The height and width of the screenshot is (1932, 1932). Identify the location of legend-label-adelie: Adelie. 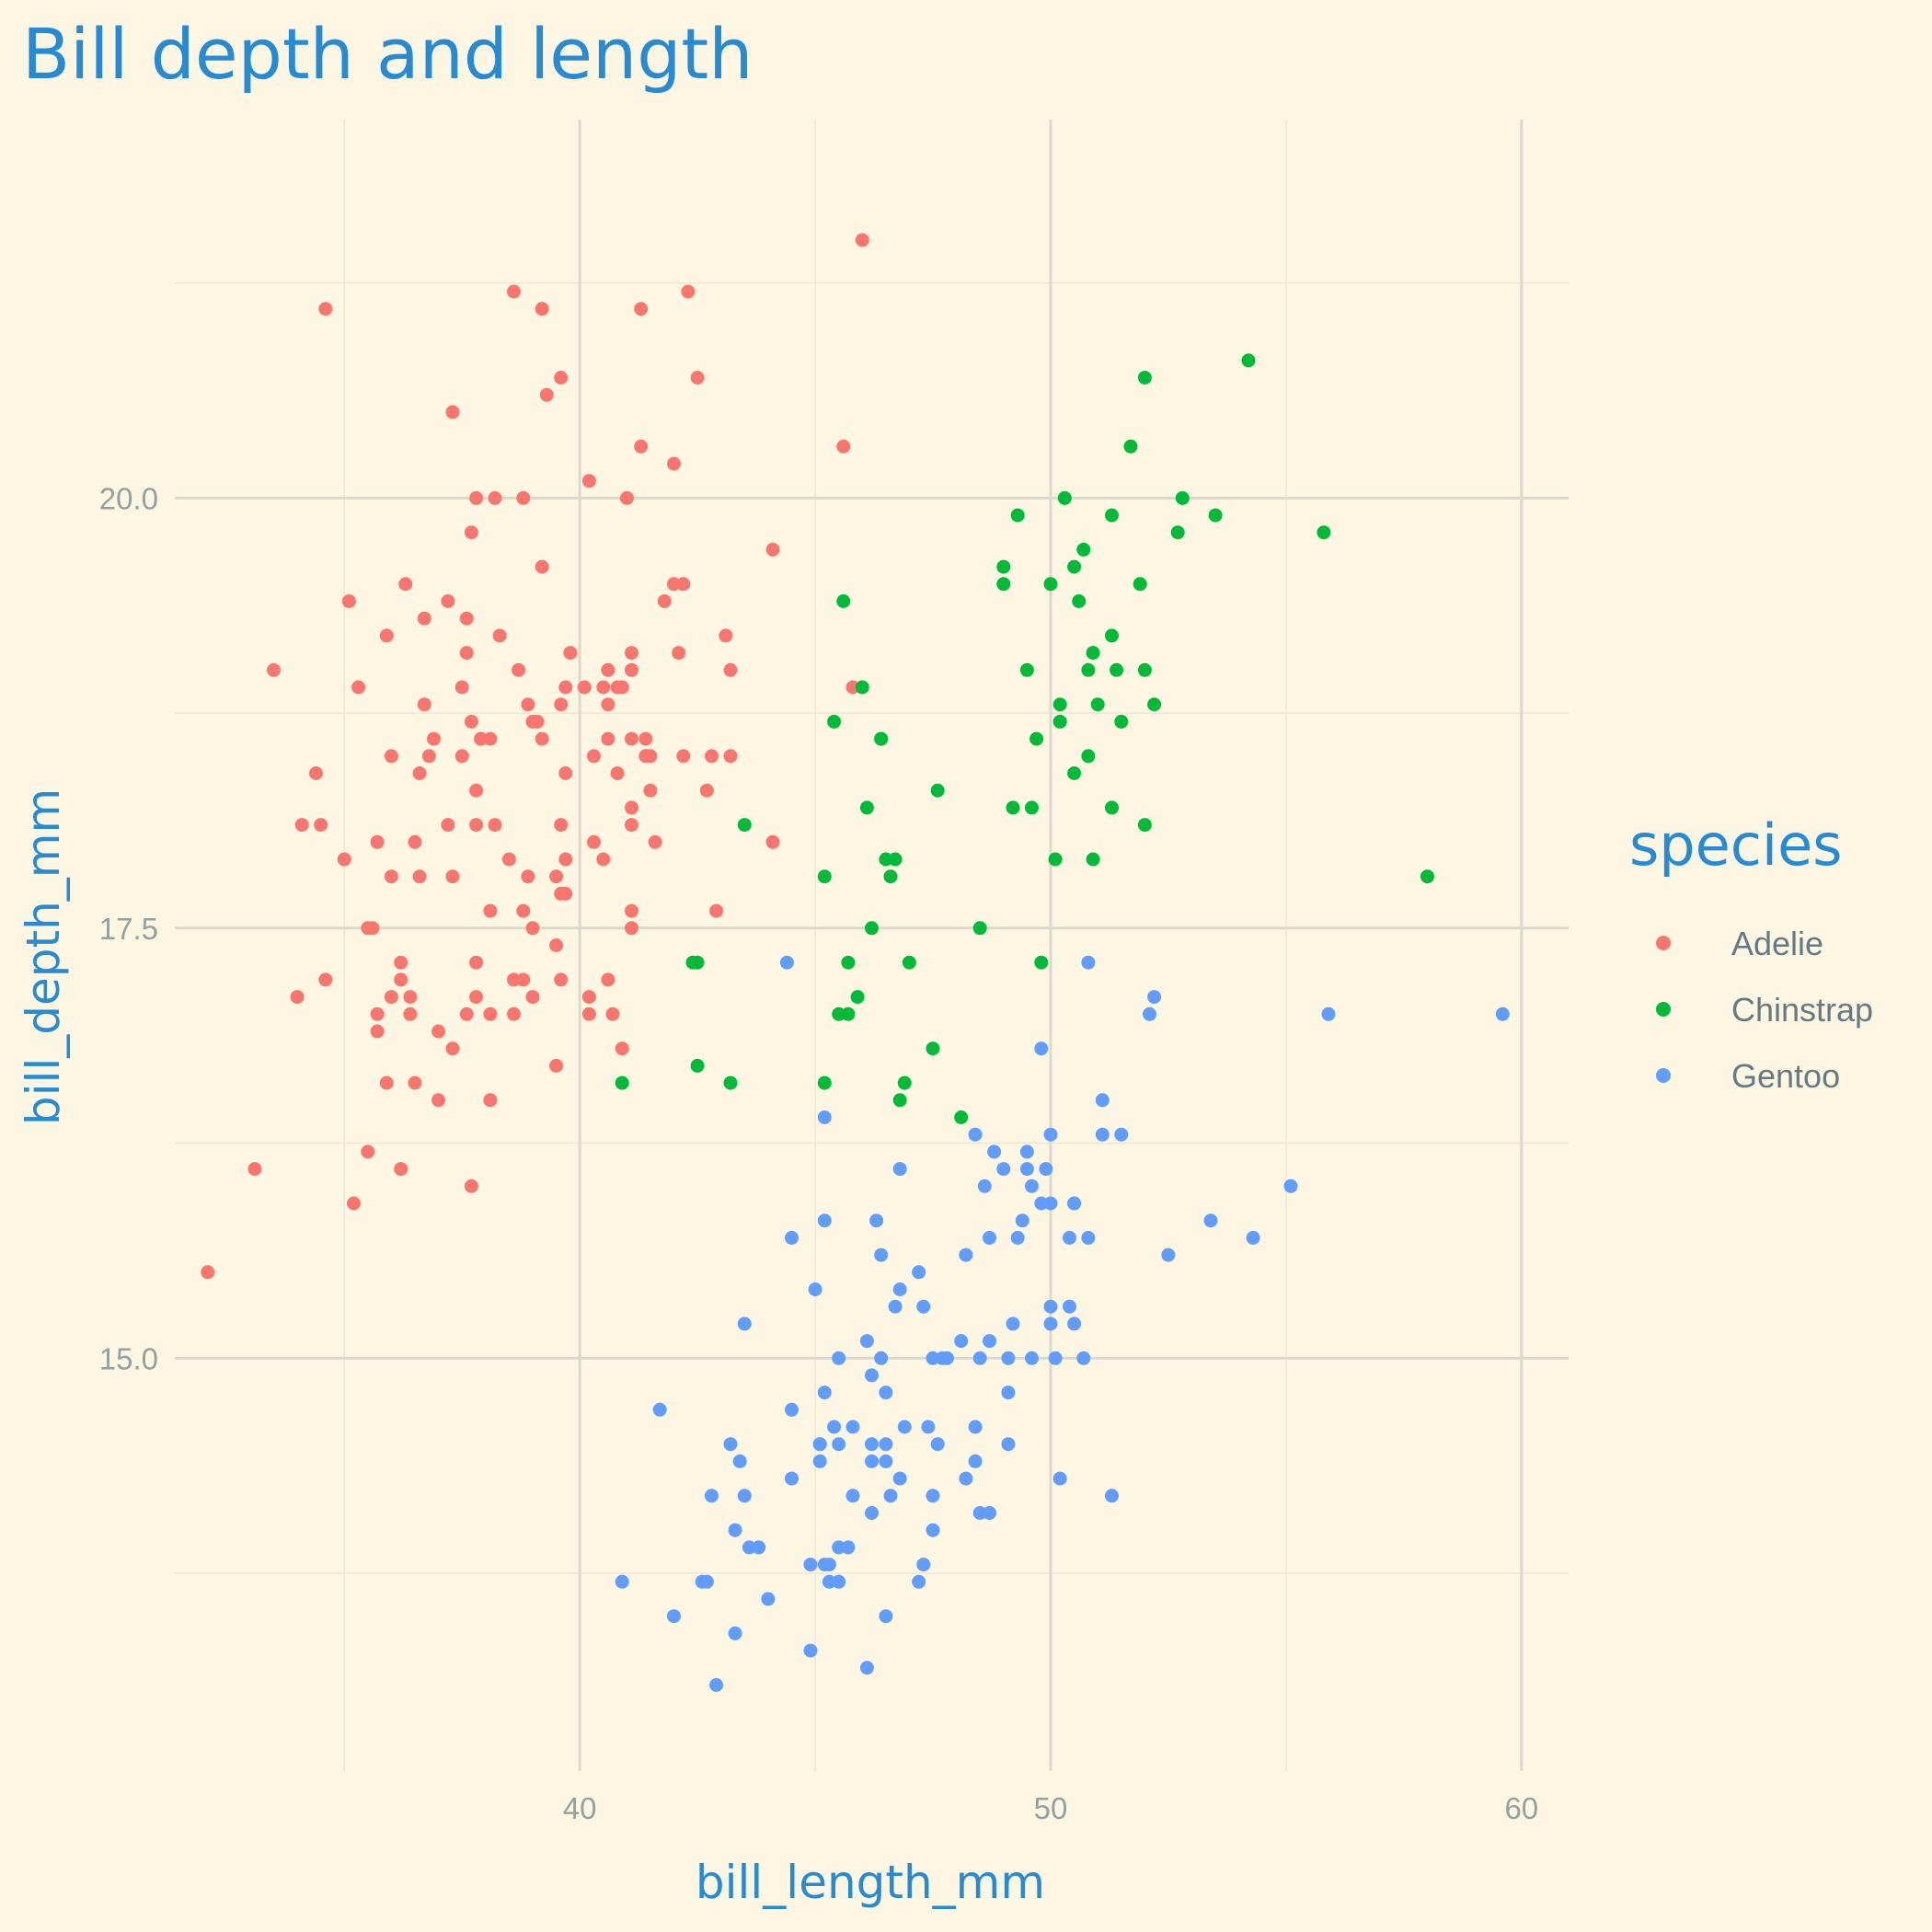
(1777, 943).